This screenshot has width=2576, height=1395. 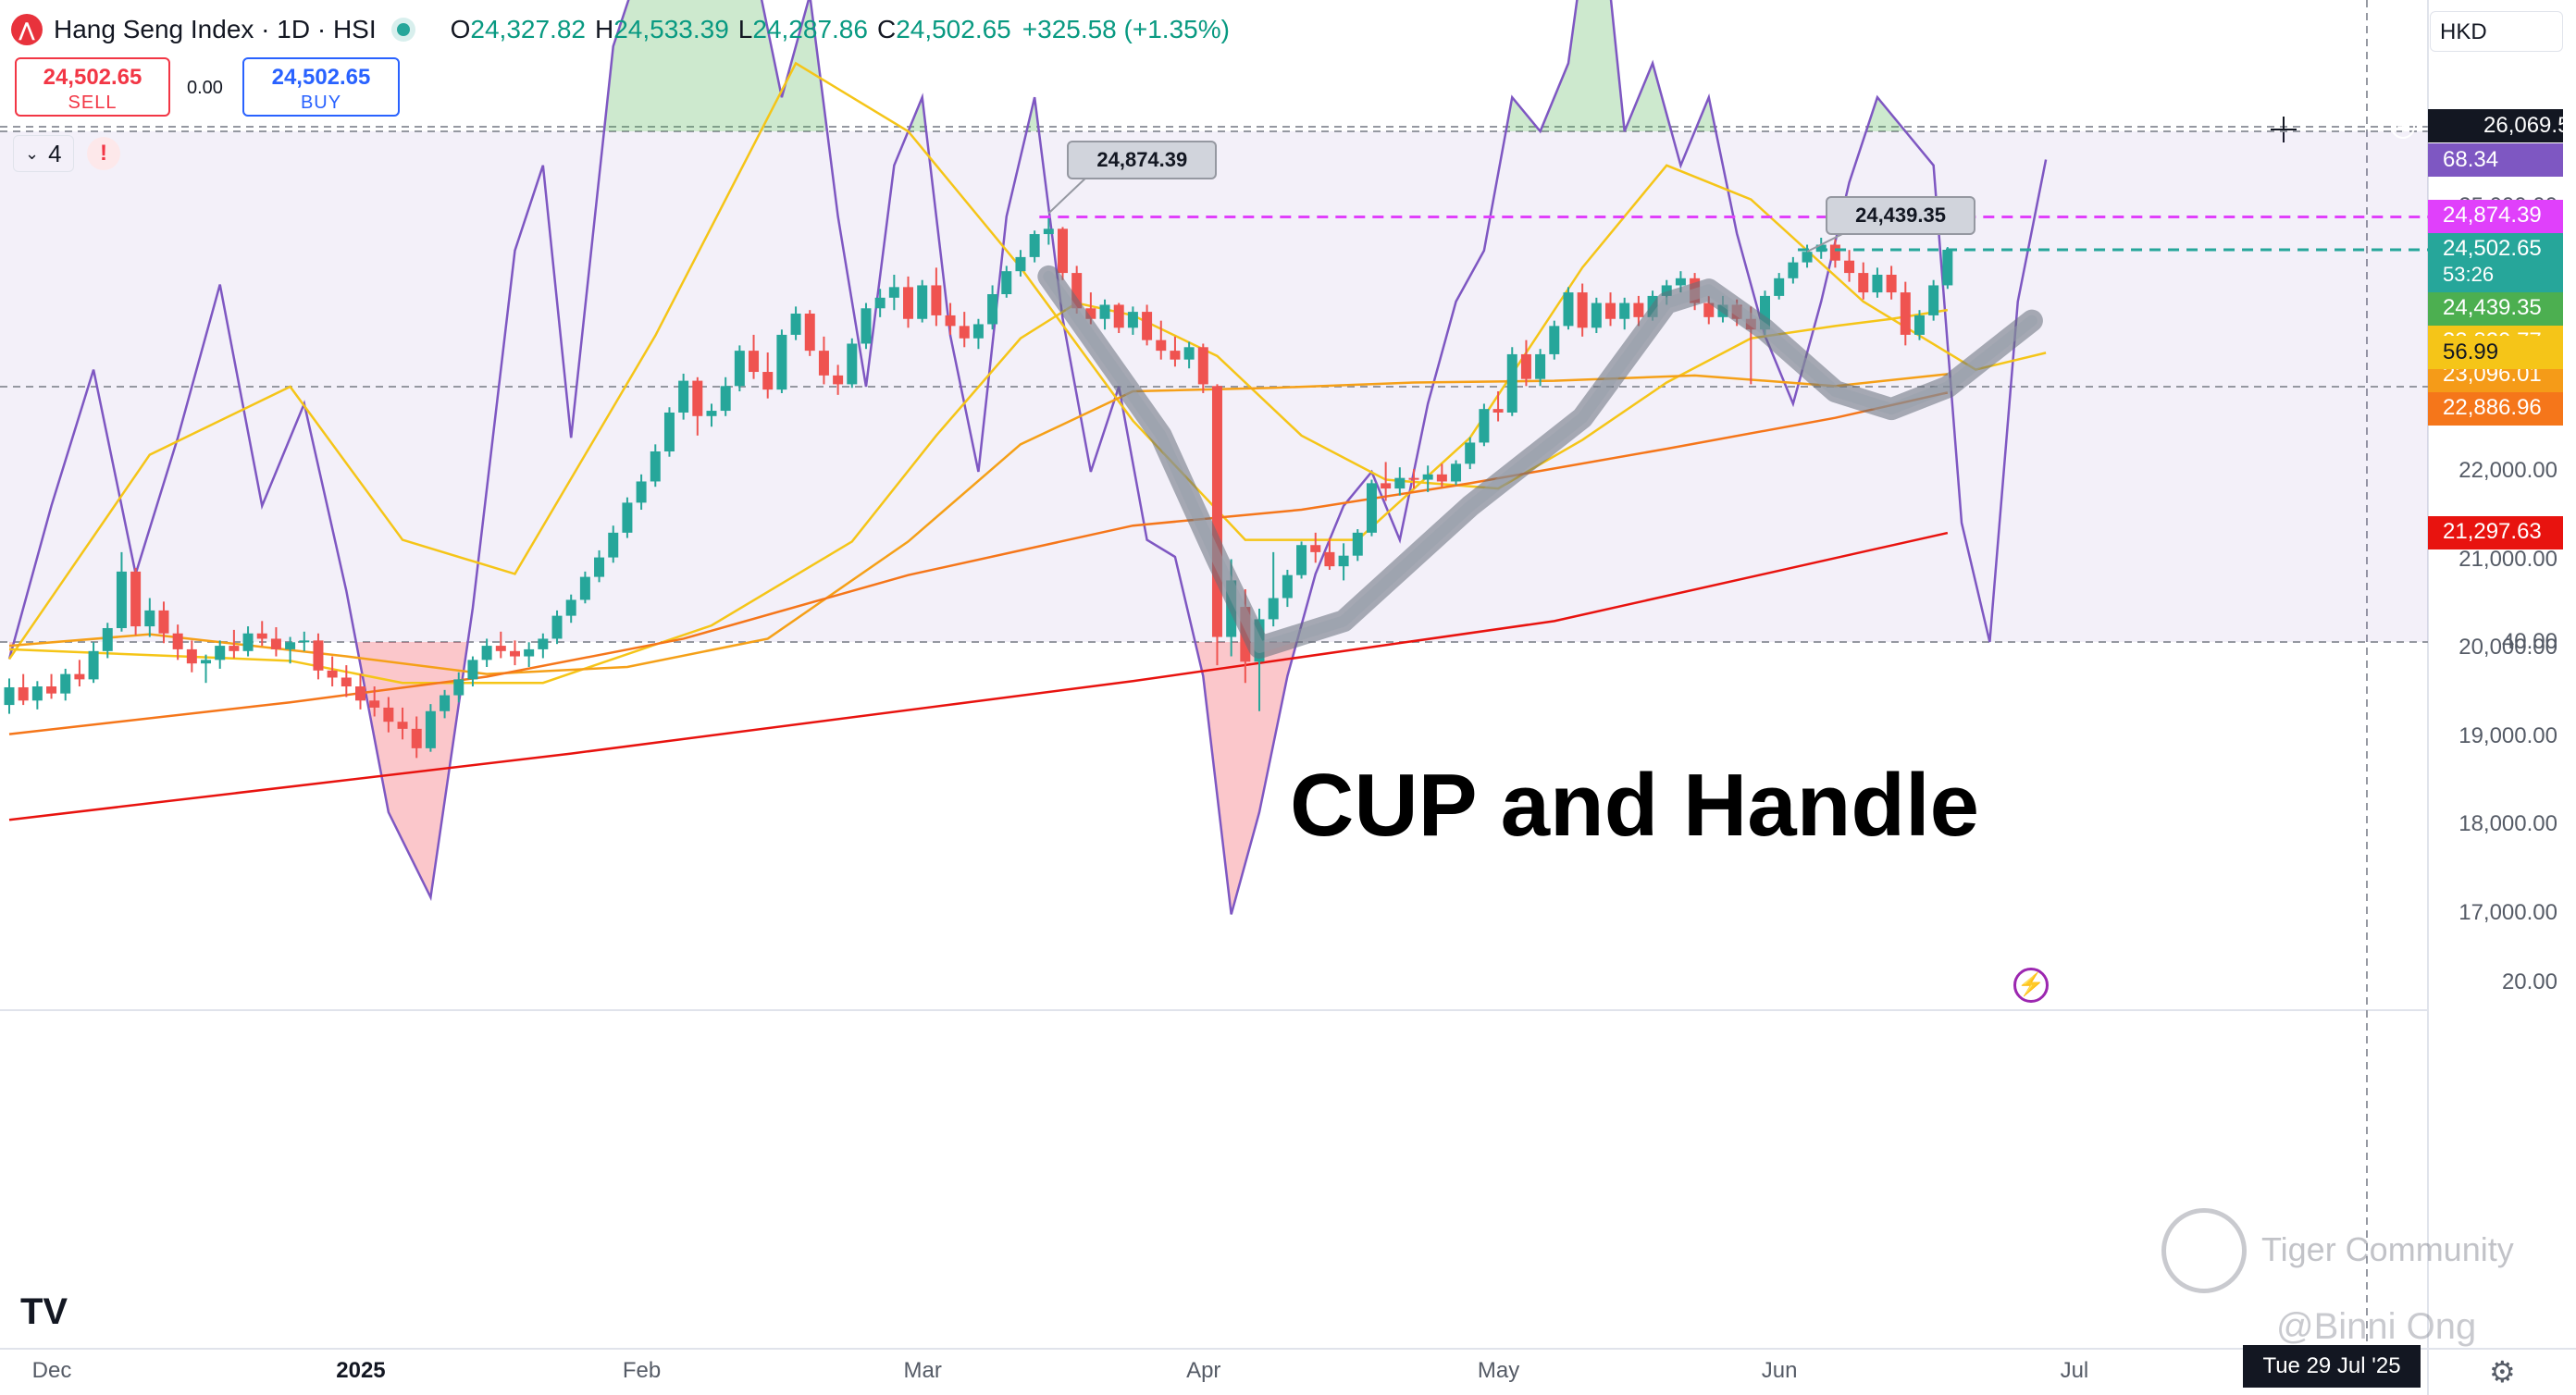 I want to click on price-tag-6: 21,297.63, so click(x=2495, y=533).